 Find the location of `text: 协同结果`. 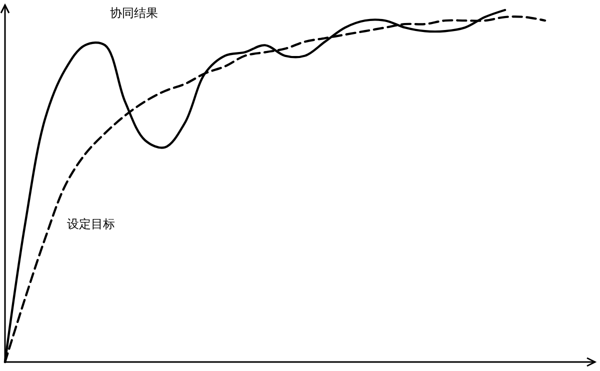

text: 协同结果 is located at coordinates (134, 13).